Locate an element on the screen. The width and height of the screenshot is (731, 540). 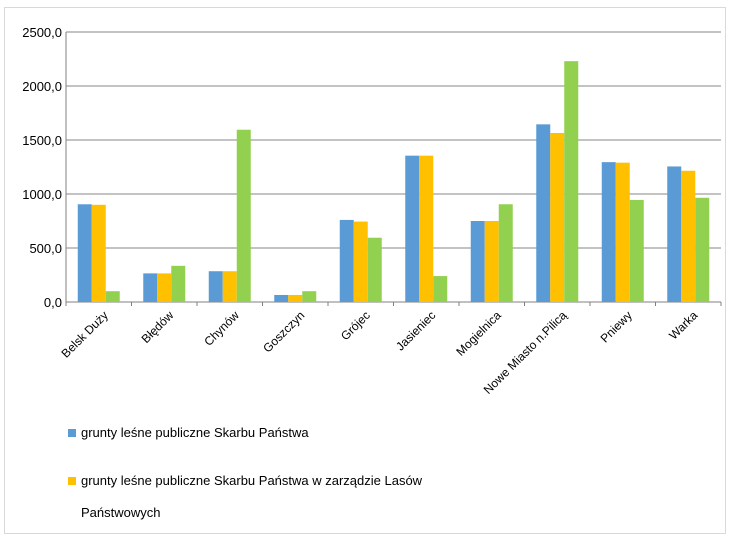
legend-item-1: grunty leśne publiczne Skarbu Państwa is located at coordinates (298, 433).